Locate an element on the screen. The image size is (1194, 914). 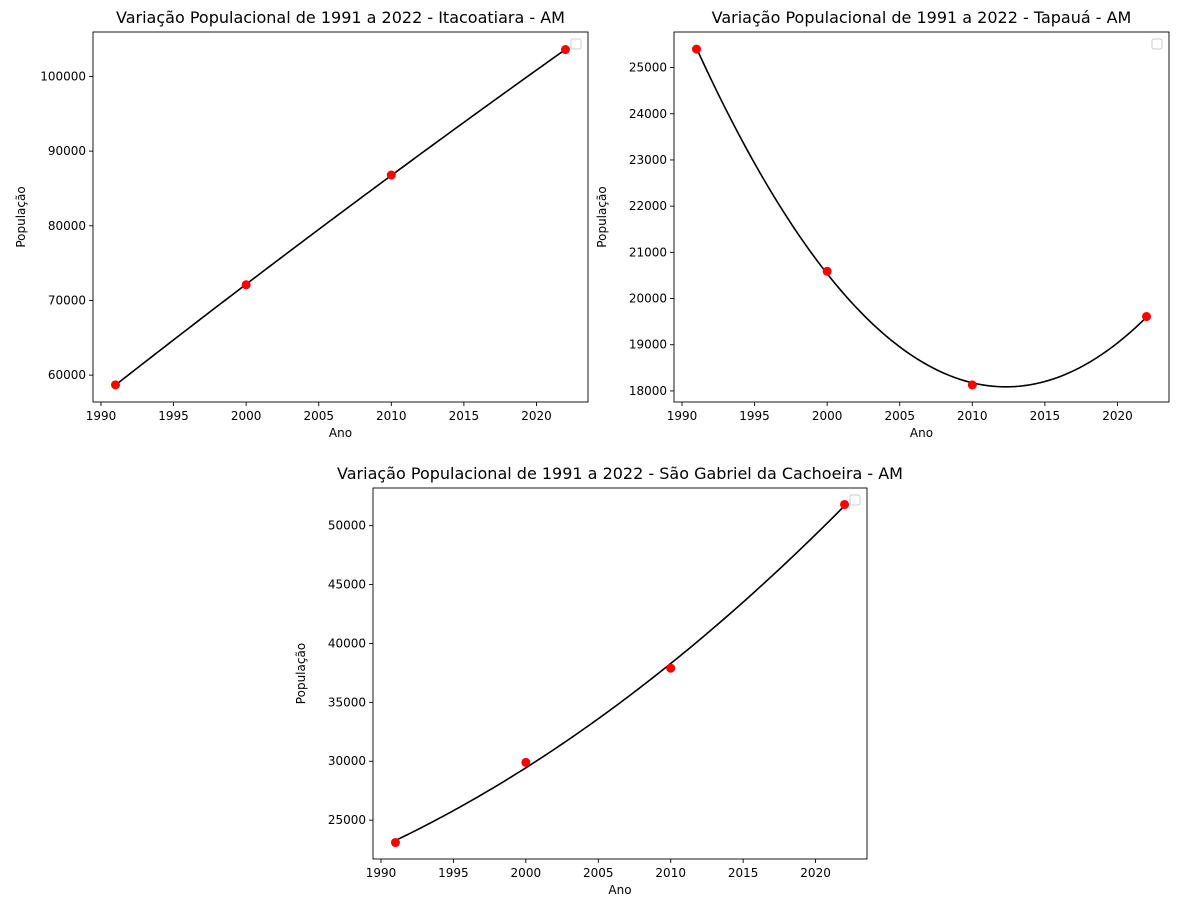
y-tick-label: 20000 is located at coordinates (648, 299).